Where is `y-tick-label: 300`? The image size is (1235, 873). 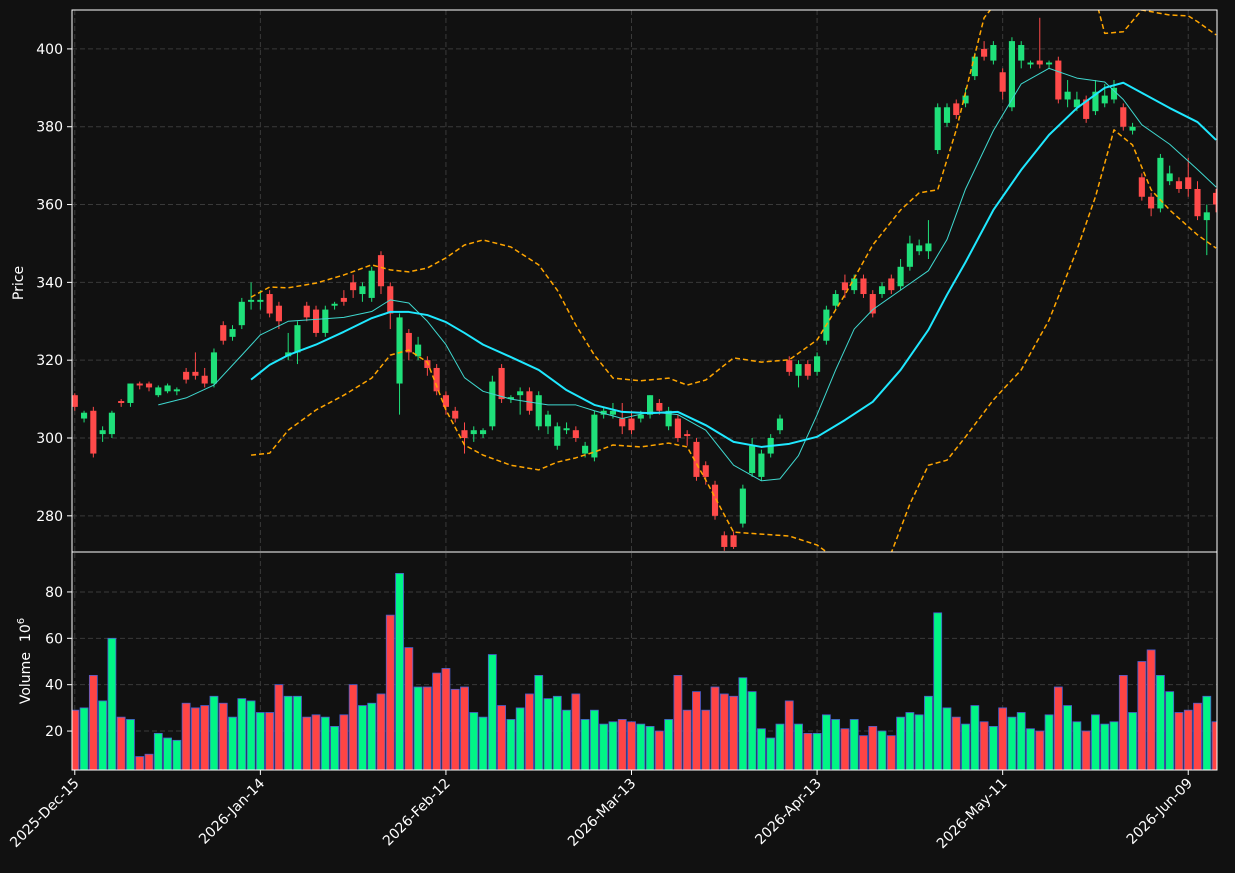 y-tick-label: 300 is located at coordinates (49, 439).